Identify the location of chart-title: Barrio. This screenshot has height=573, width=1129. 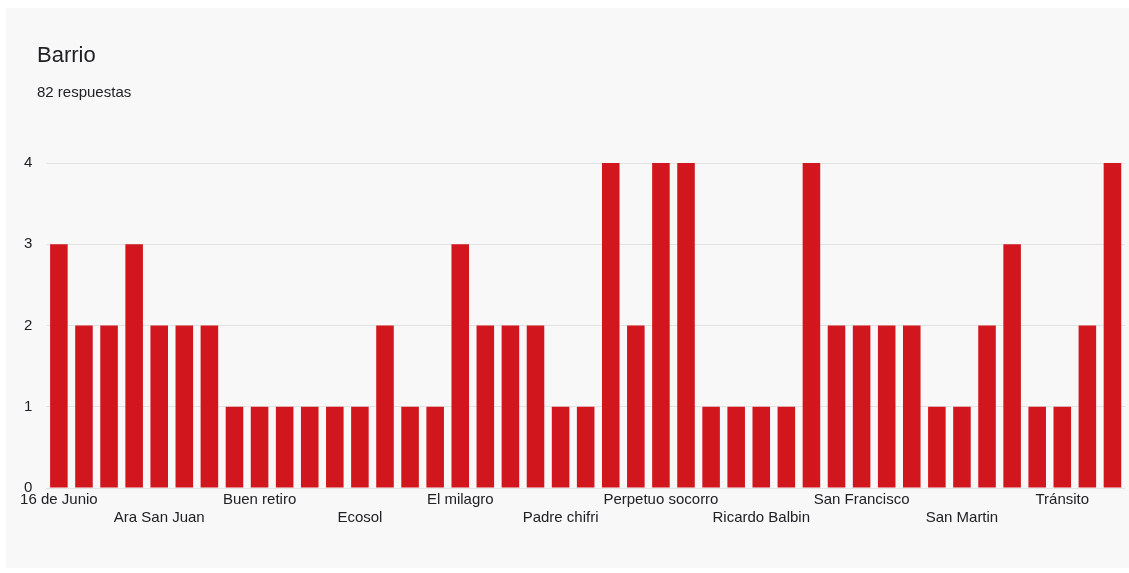
(66, 55).